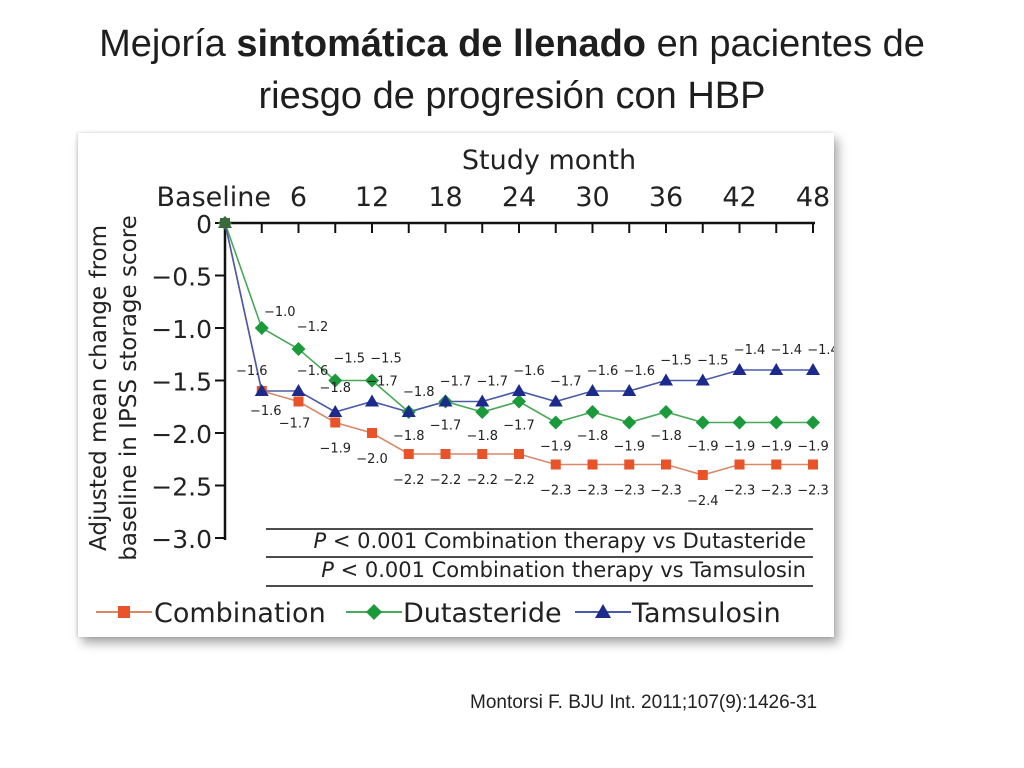 The image size is (1024, 768). What do you see at coordinates (313, 327) in the screenshot?
I see `dutasteride-data-label: −1.2` at bounding box center [313, 327].